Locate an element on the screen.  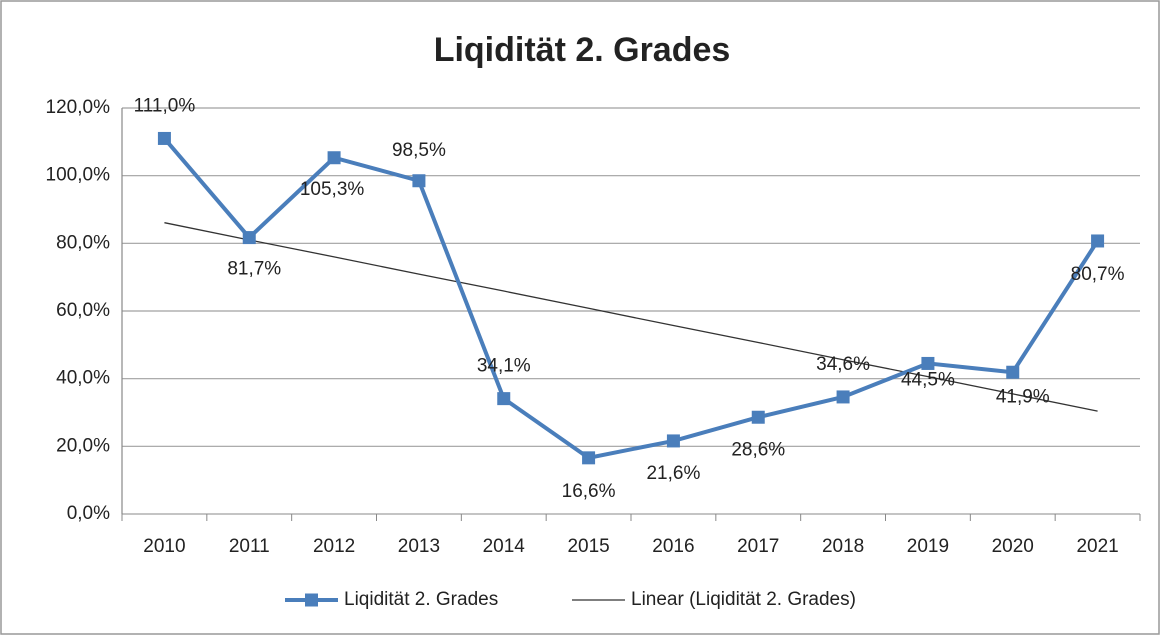
data-label: 34,1% is located at coordinates (504, 366).